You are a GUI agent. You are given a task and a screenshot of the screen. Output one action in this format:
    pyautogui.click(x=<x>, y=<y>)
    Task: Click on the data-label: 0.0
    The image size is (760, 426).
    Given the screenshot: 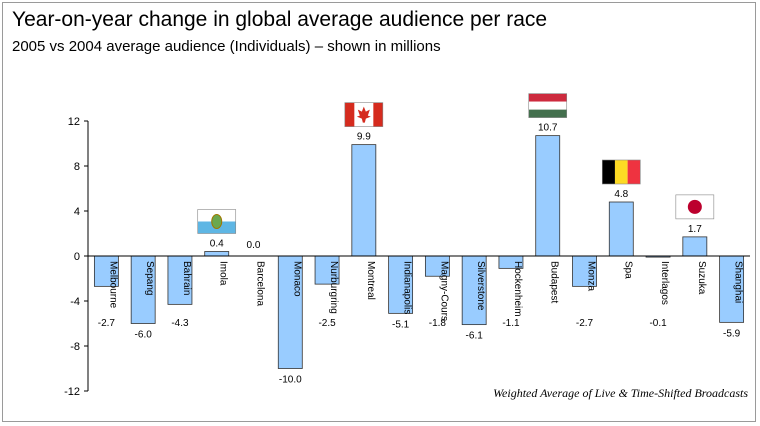 What is the action you would take?
    pyautogui.click(x=254, y=245)
    